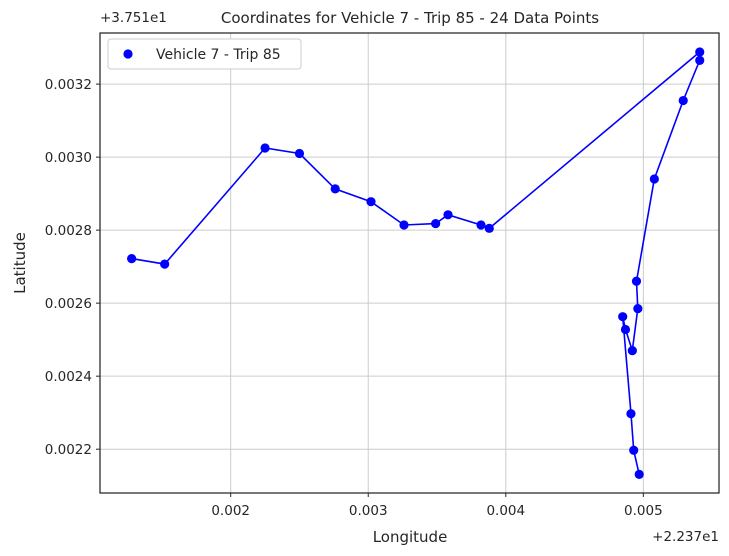 Image resolution: width=729 pixels, height=556 pixels. Describe the element at coordinates (20, 263) in the screenshot. I see `y-axis-title: Latitude` at that location.